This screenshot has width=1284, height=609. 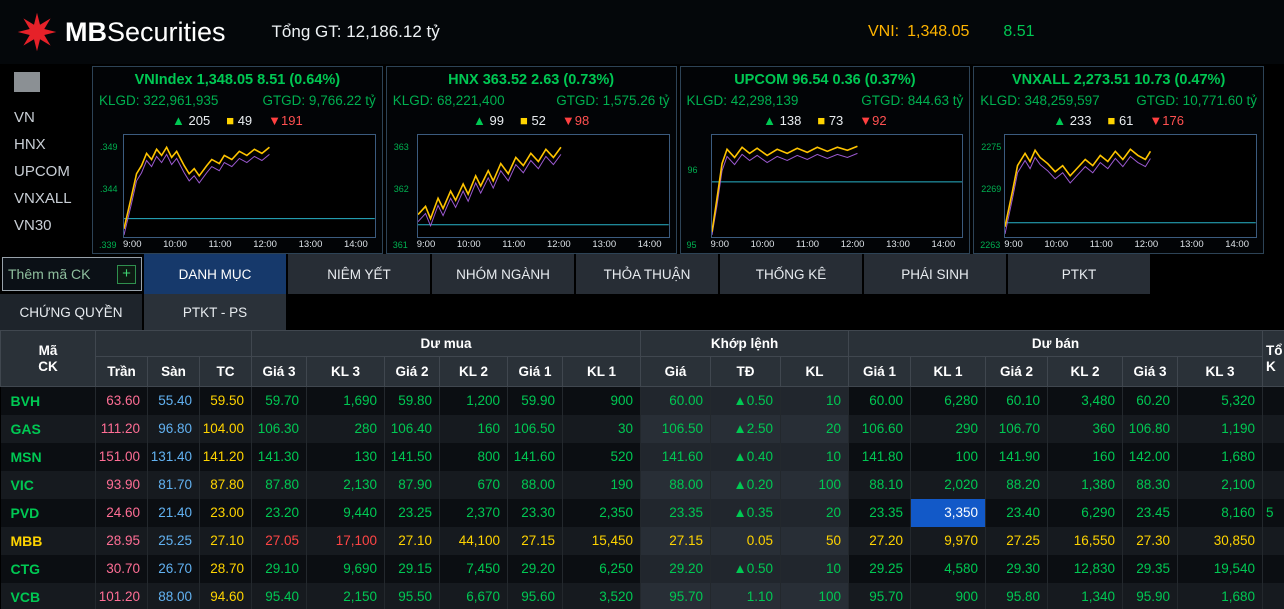 I want to click on price-cell: 10, so click(x=815, y=400).